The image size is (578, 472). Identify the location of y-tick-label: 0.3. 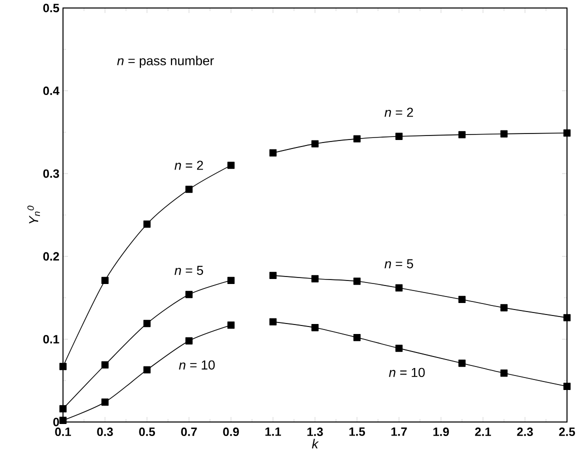
(51, 173).